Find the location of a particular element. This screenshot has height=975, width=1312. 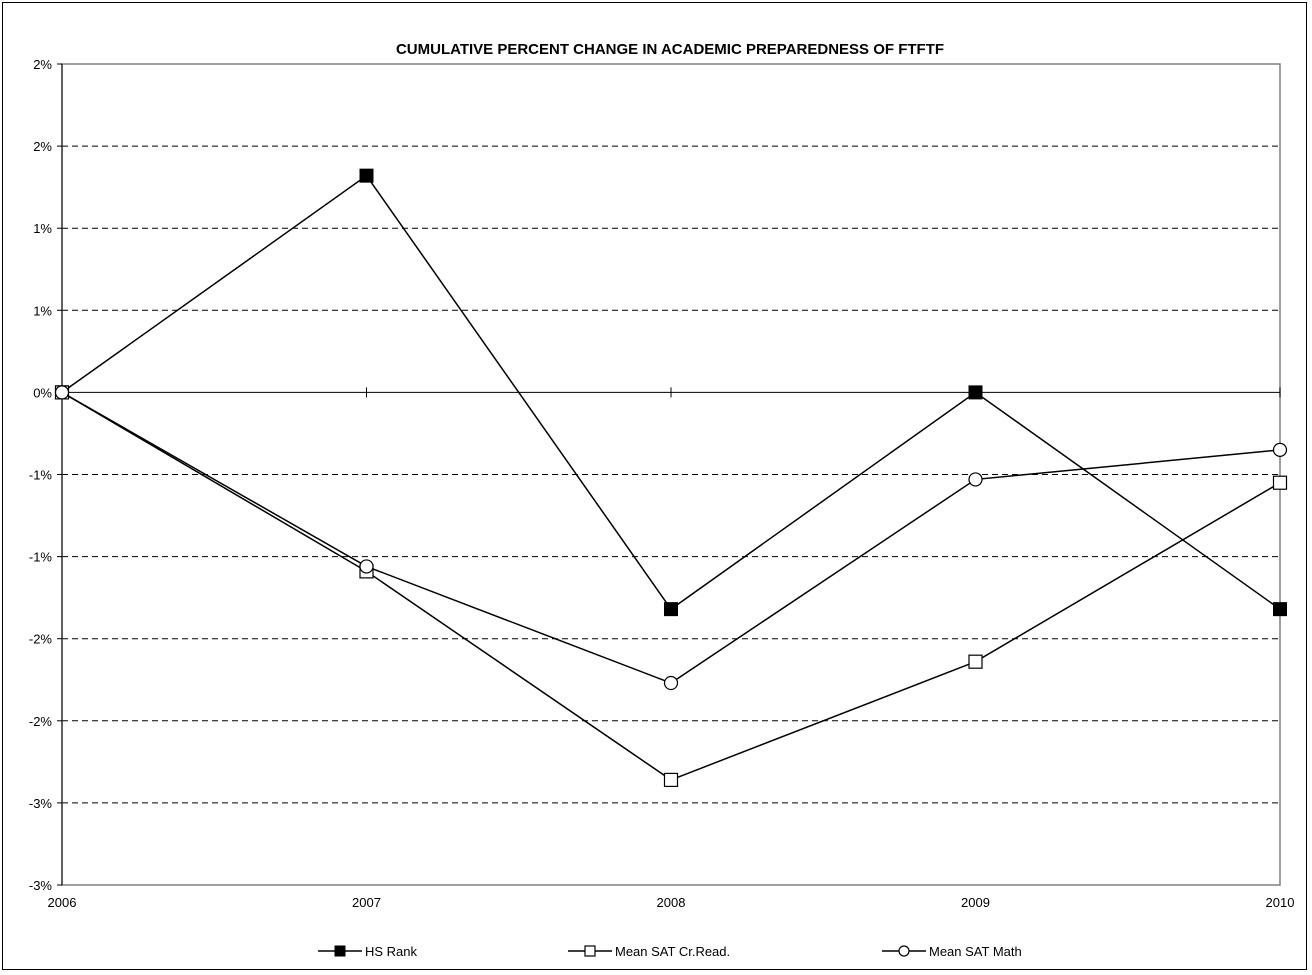

x-tick-label: 2006 is located at coordinates (62, 902).